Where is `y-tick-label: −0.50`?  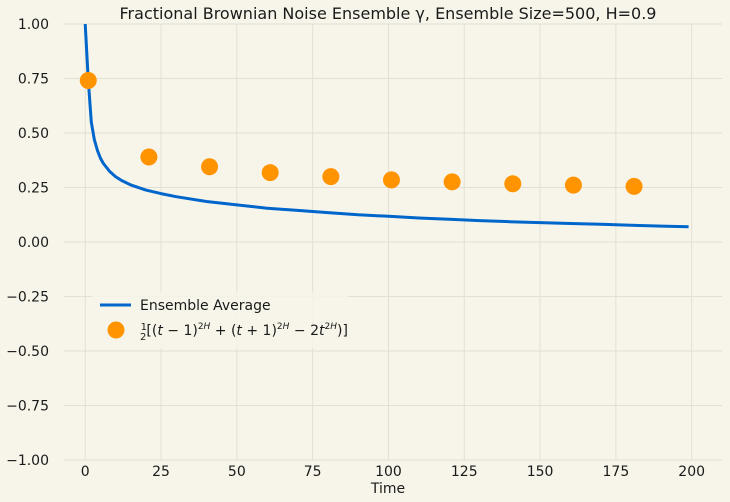 y-tick-label: −0.50 is located at coordinates (27, 352).